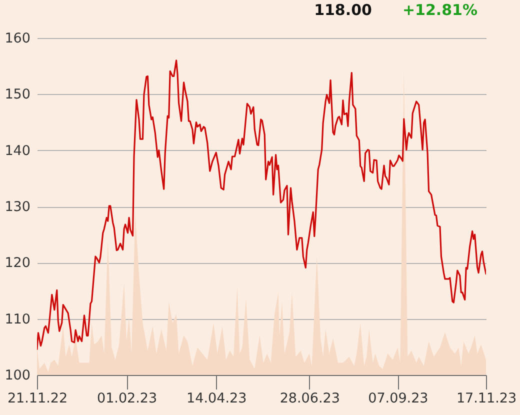 This screenshot has width=520, height=415. I want to click on x-tick-label: 21.11.22, so click(37, 398).